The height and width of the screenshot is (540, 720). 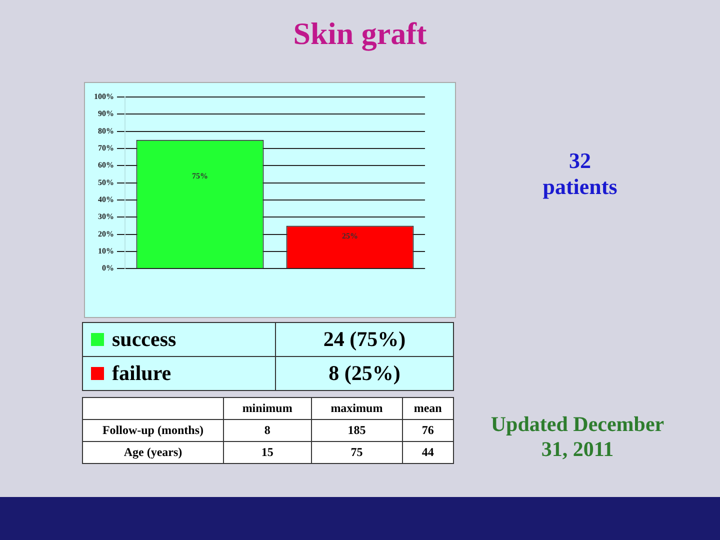 I want to click on text: maximum, so click(x=356, y=409).